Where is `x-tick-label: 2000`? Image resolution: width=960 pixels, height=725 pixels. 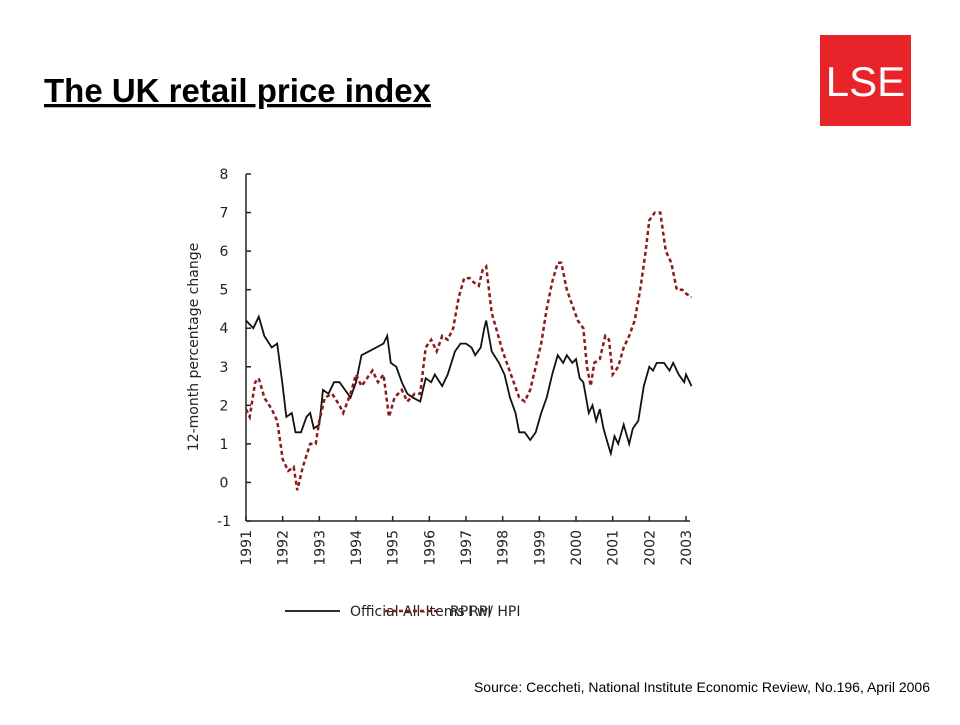
x-tick-label: 2000 is located at coordinates (577, 548).